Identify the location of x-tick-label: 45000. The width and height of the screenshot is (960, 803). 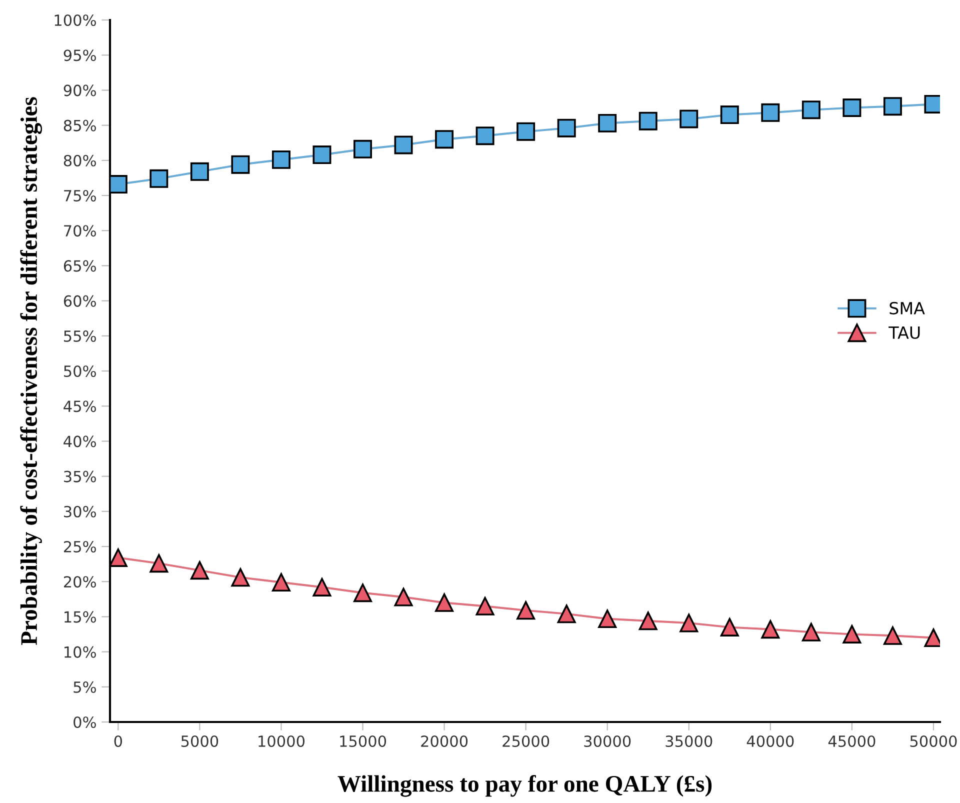
(852, 741).